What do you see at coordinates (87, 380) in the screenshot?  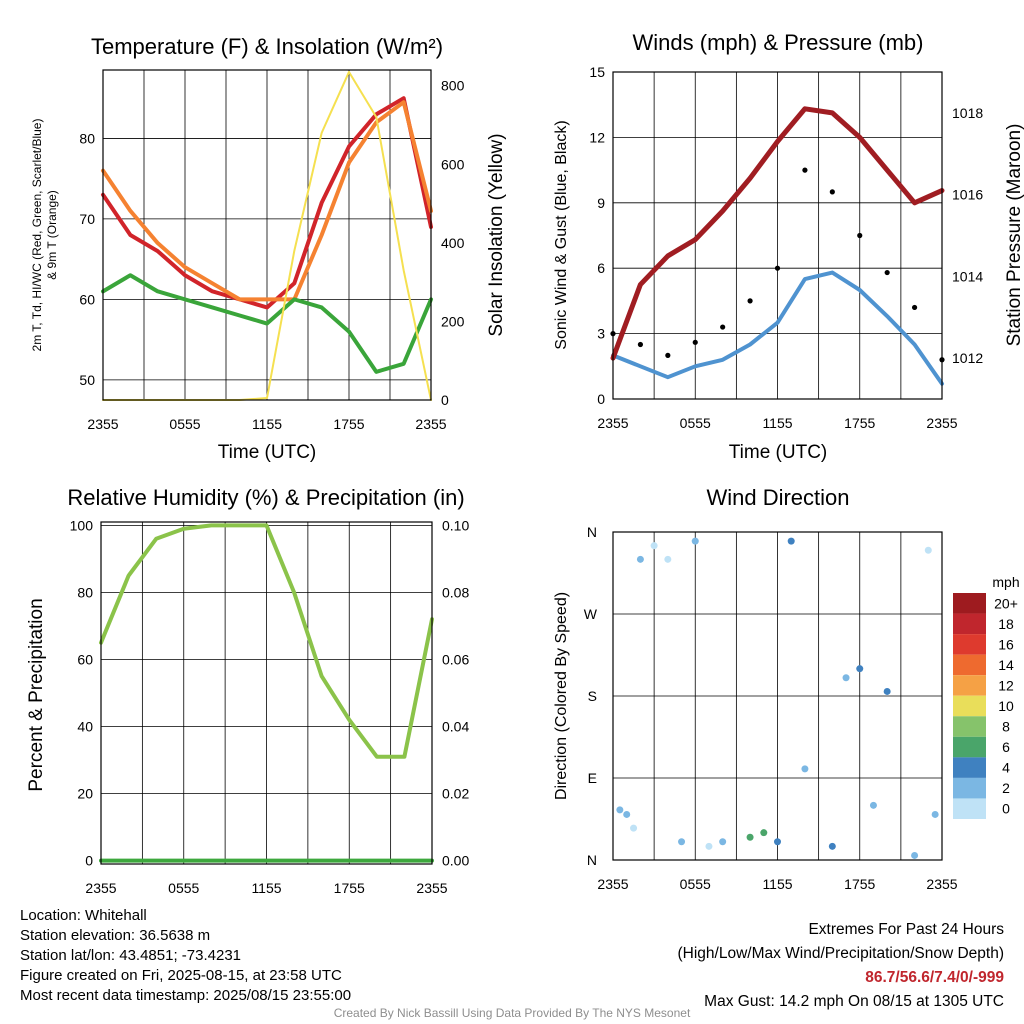 I see `y-tick-label: 50` at bounding box center [87, 380].